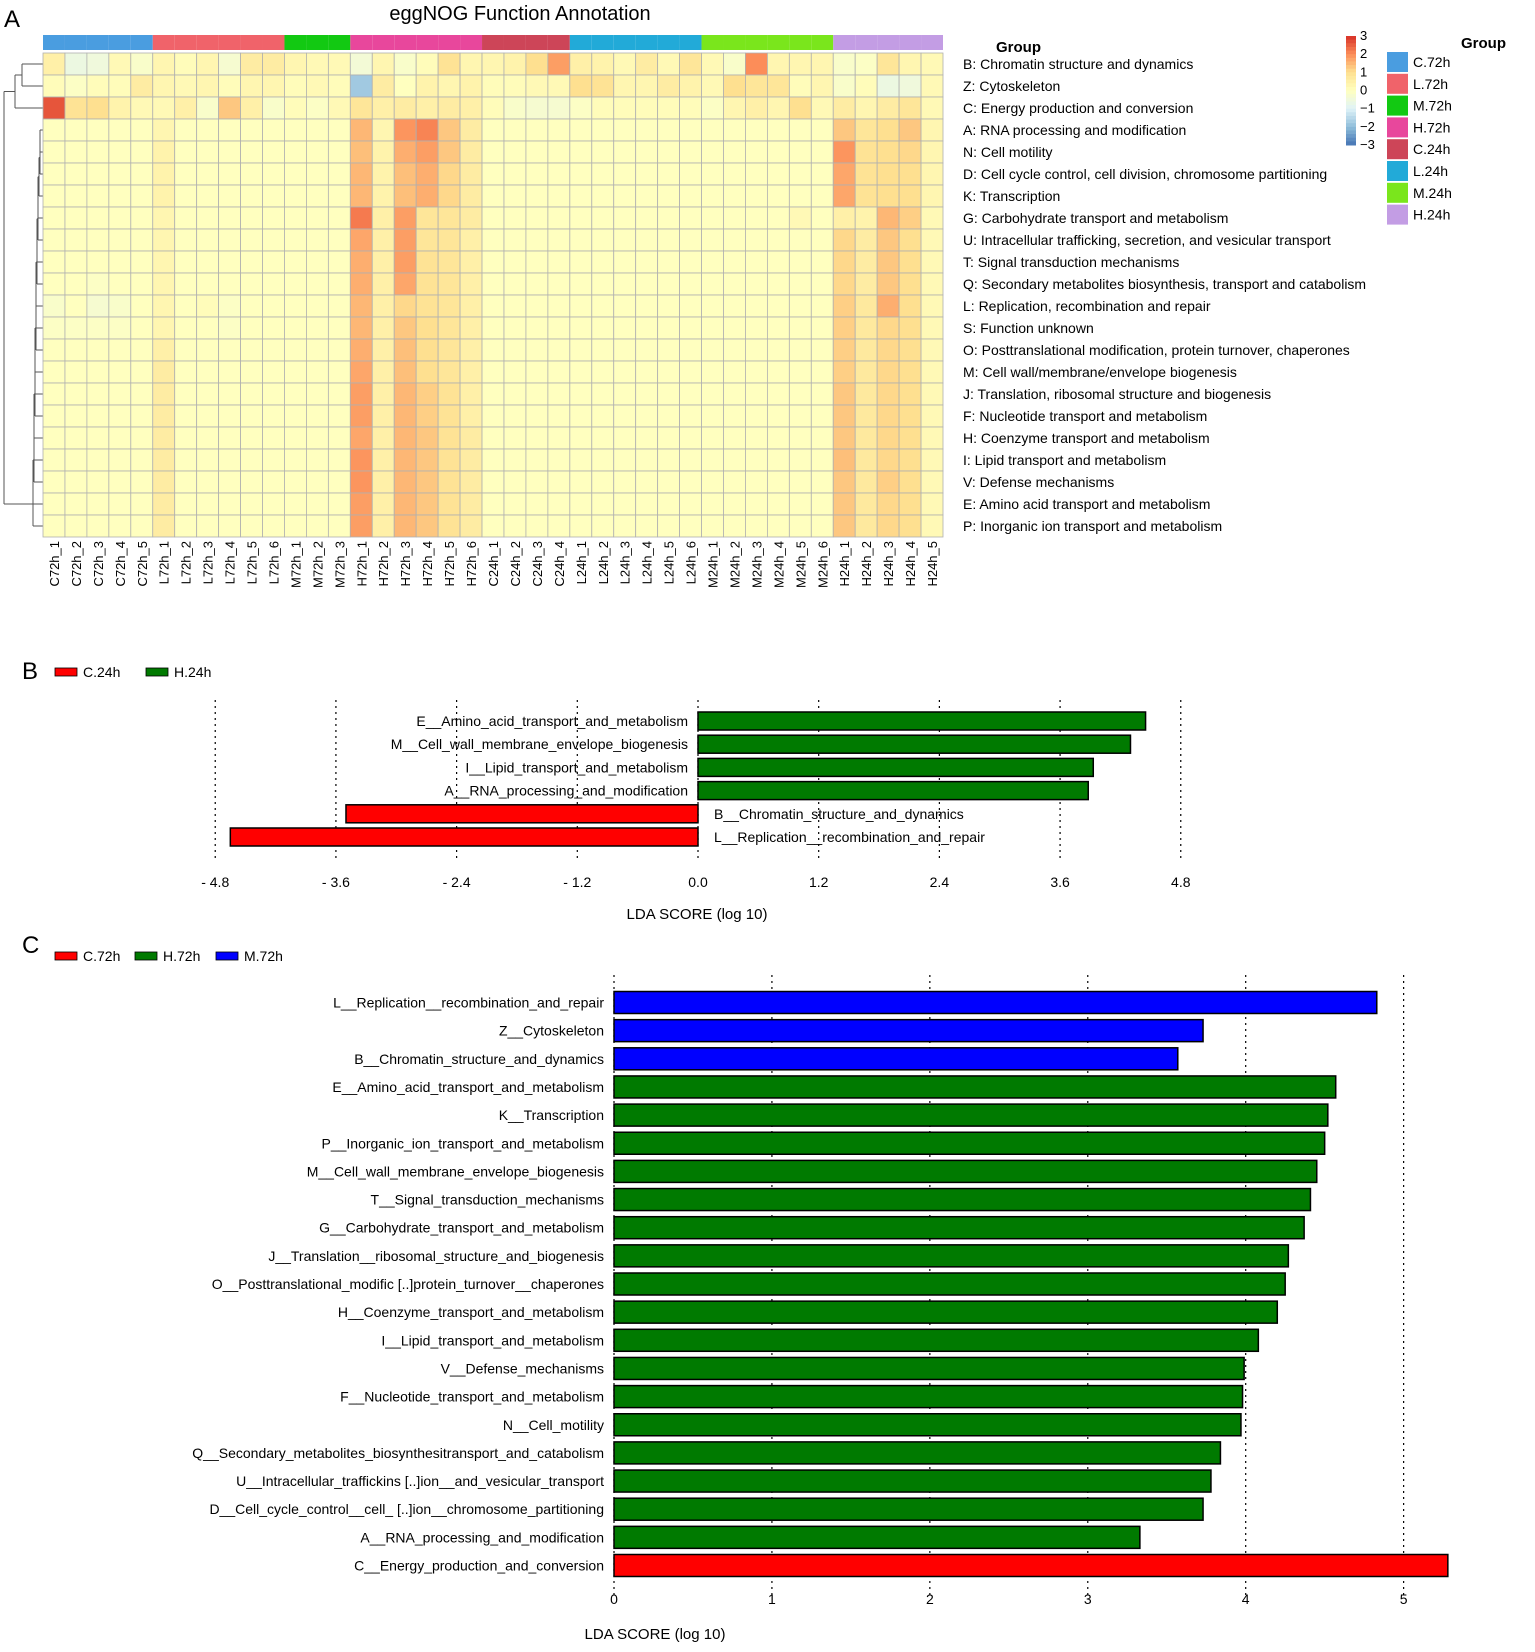 This screenshot has width=1535, height=1652. I want to click on heatmap-column-label: H72h_4, so click(427, 564).